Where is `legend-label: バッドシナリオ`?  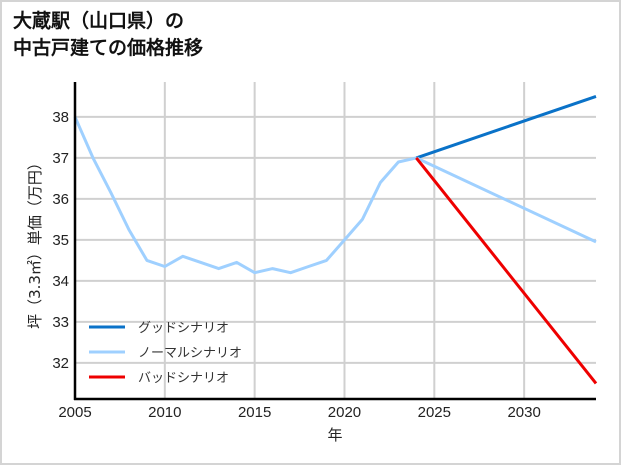 legend-label: バッドシナリオ is located at coordinates (183, 378).